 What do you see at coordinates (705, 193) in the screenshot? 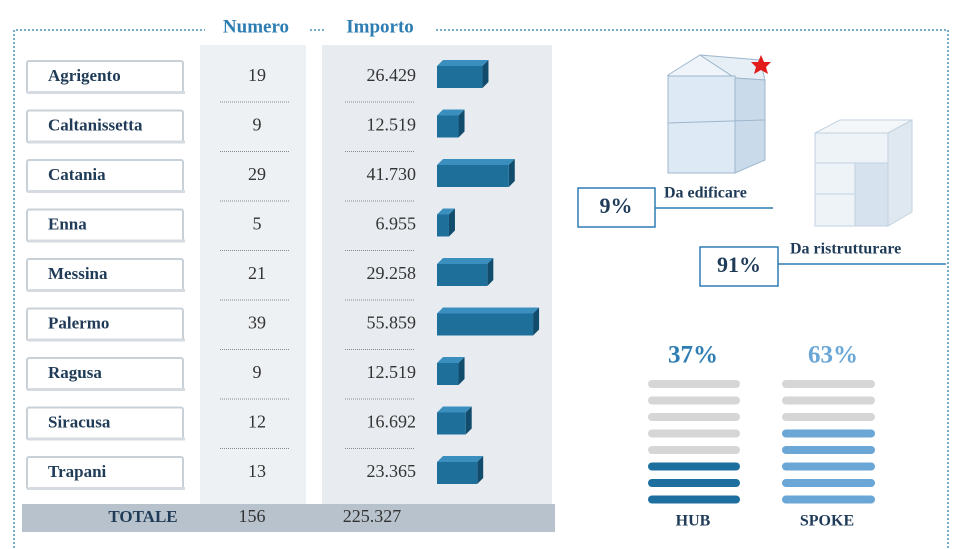
I see `label-new: Da edificare` at bounding box center [705, 193].